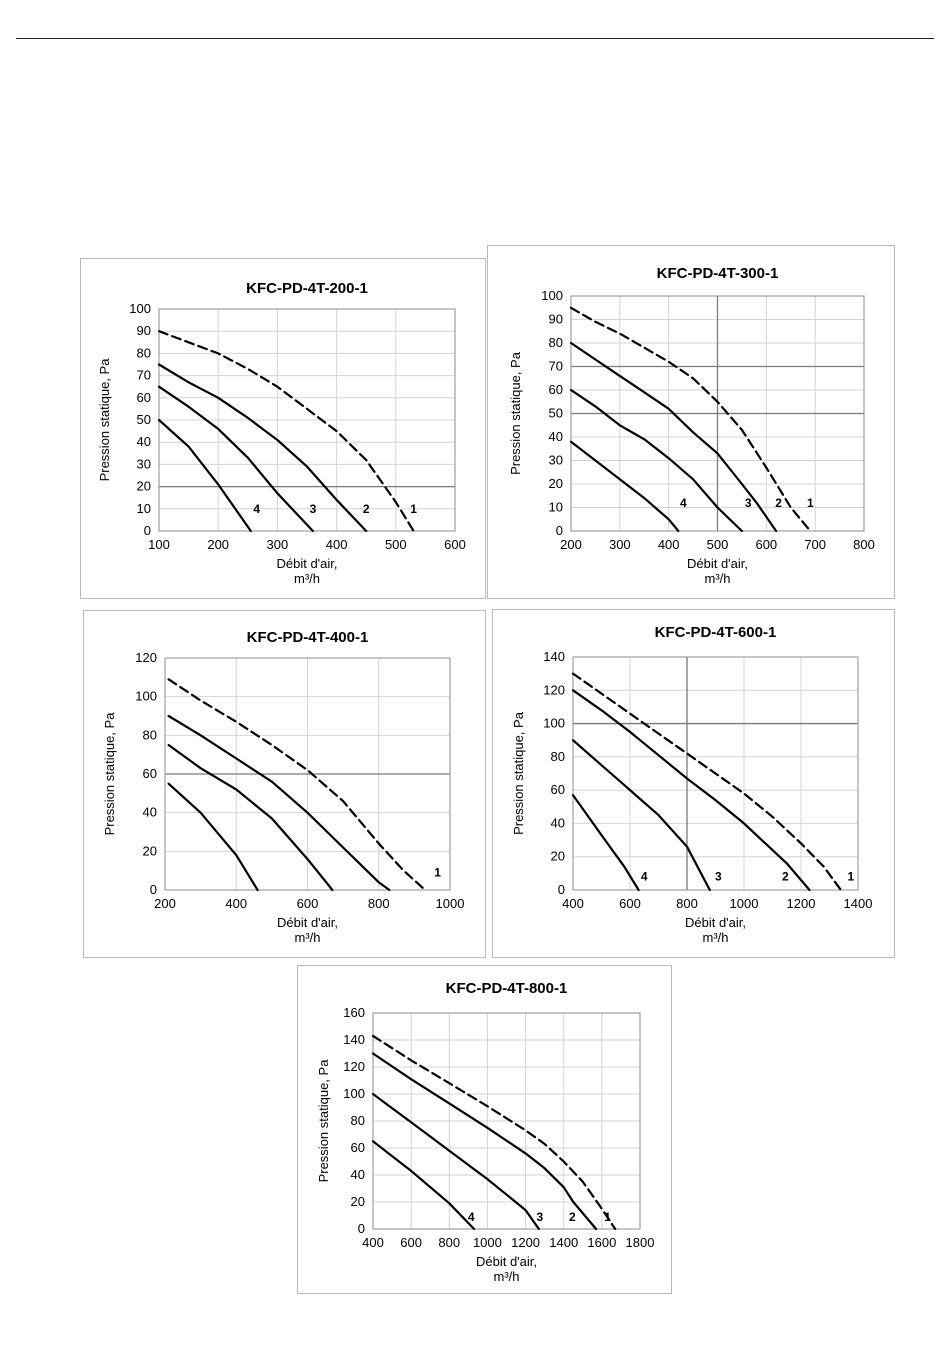  What do you see at coordinates (308, 637) in the screenshot?
I see `chart-title: KFC-PD-4T-400-1` at bounding box center [308, 637].